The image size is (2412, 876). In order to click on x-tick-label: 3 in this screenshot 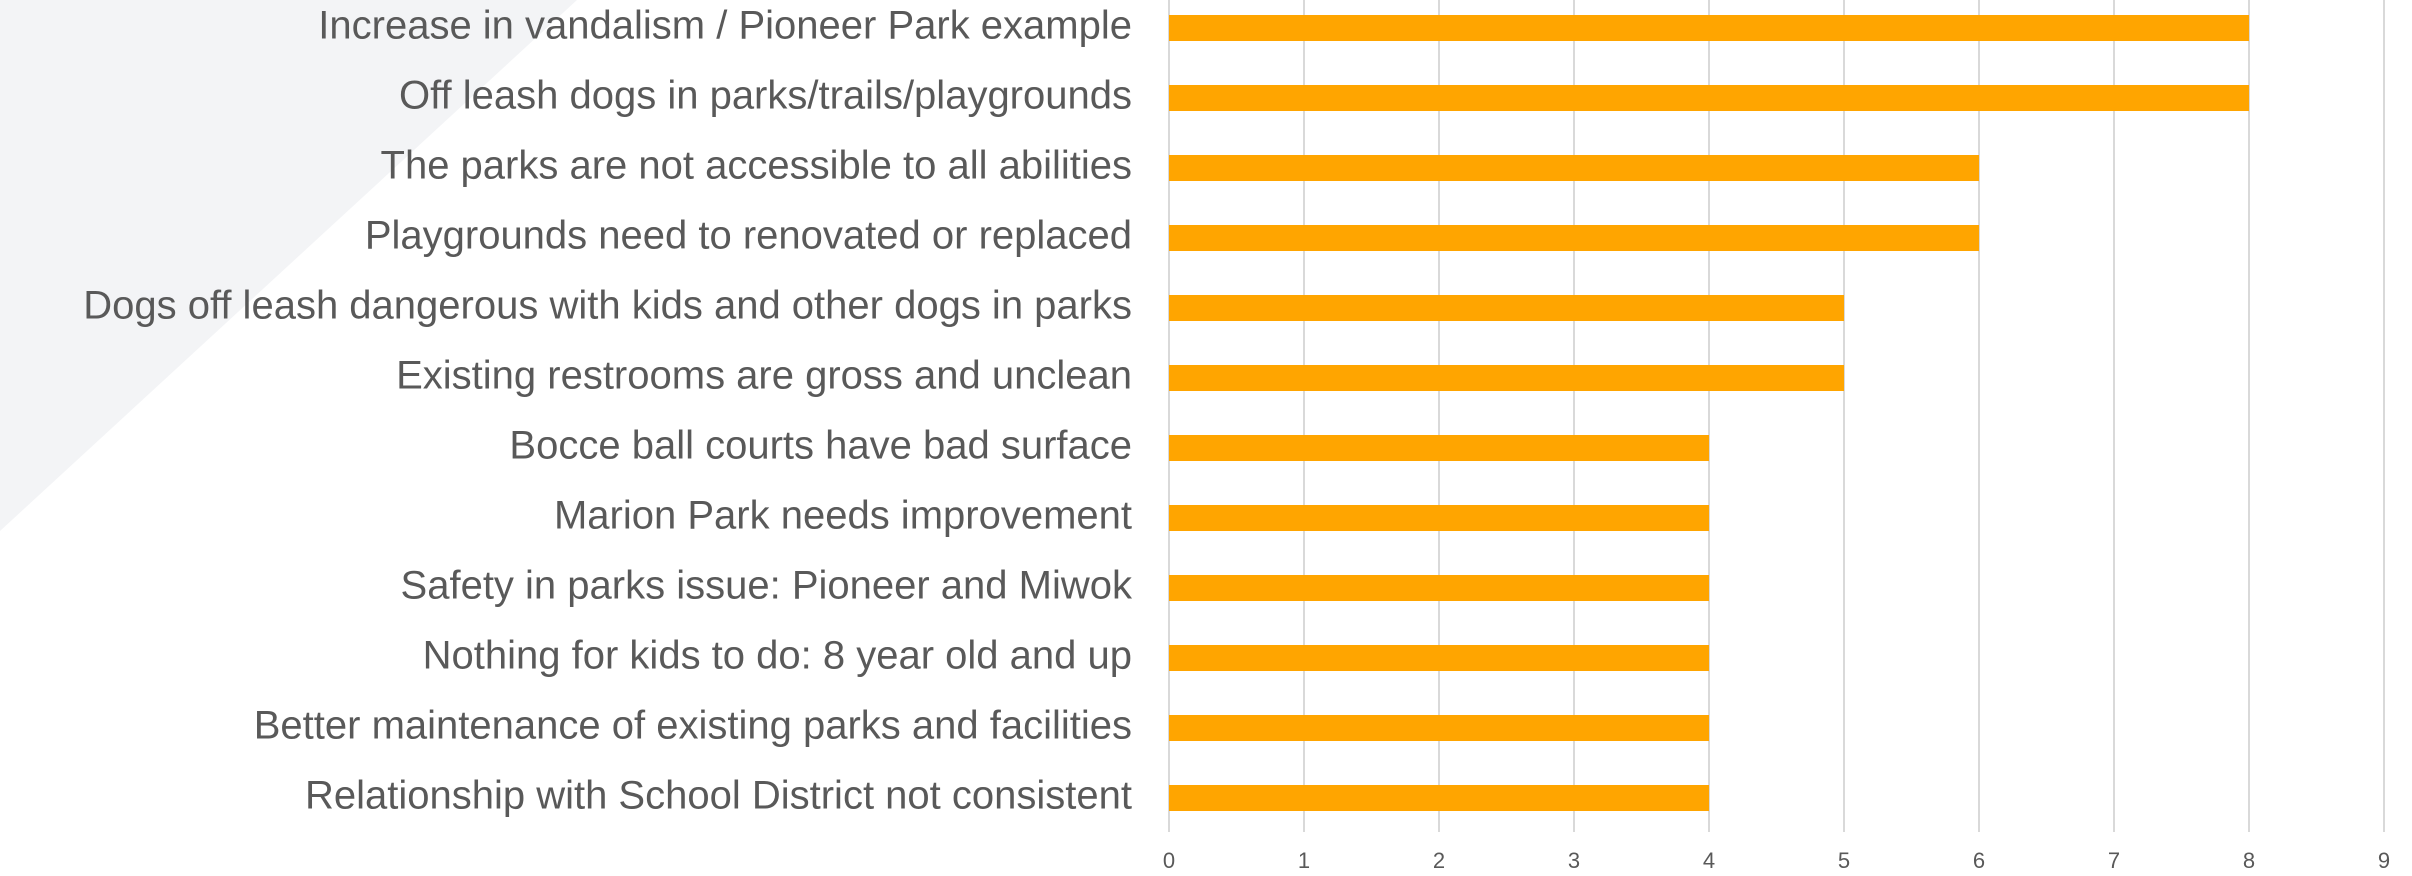, I will do `click(1574, 860)`.